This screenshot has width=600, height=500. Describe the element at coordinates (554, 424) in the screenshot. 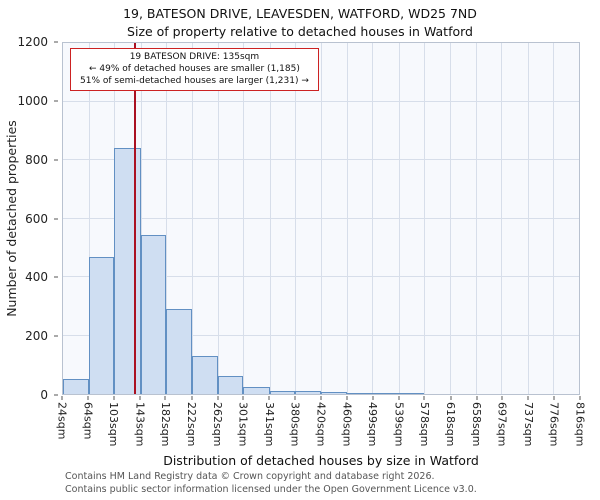

I see `x-tick-label: 776sqm` at that location.